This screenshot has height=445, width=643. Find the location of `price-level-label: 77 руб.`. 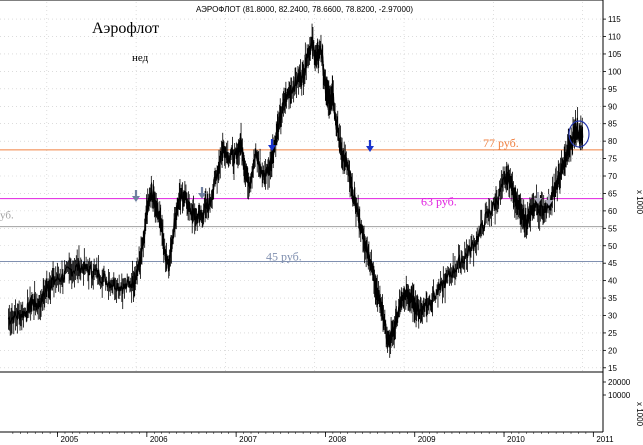

price-level-label: 77 руб. is located at coordinates (501, 143).